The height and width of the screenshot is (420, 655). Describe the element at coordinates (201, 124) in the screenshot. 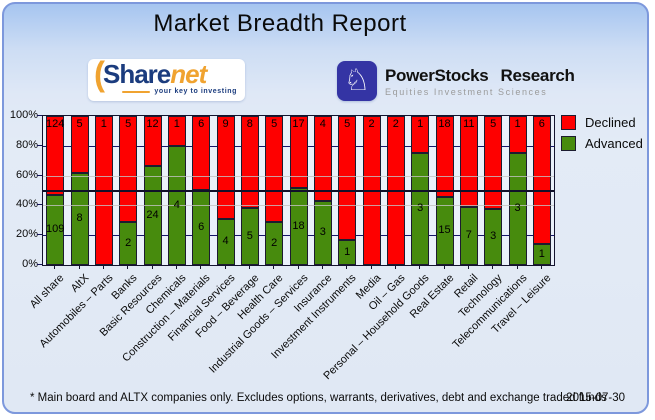

I see `bar-declined-count: 6` at that location.